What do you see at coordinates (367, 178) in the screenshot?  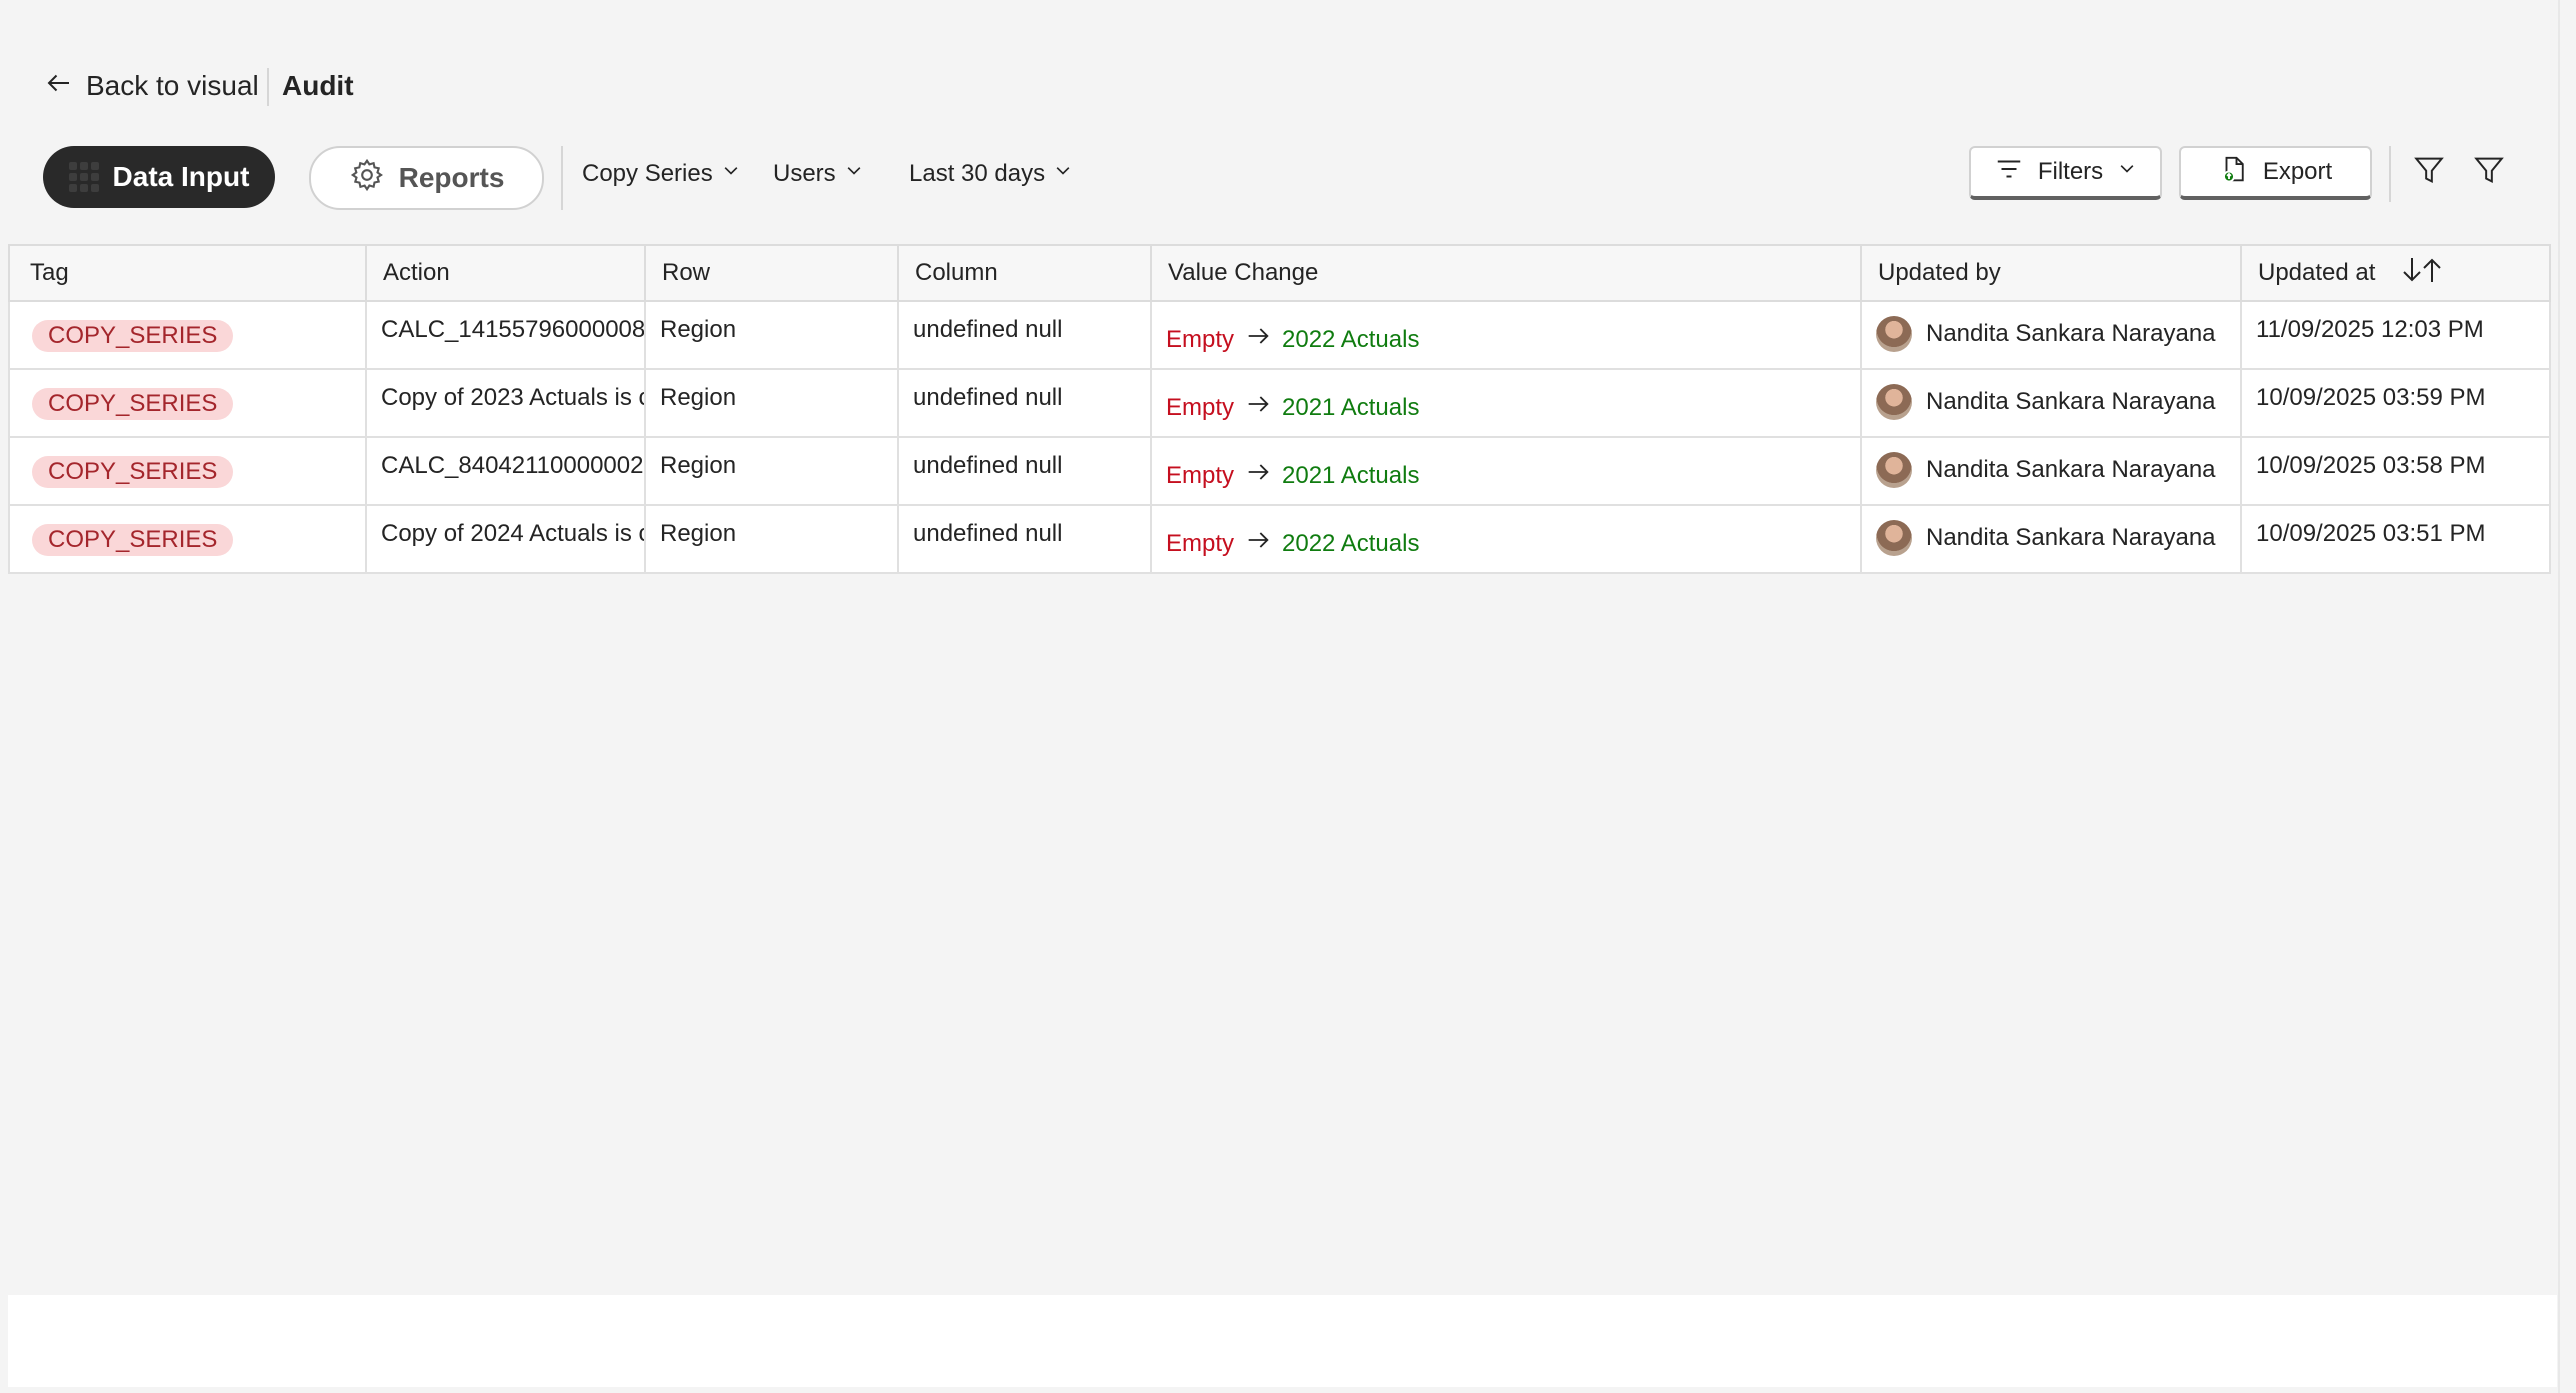 I see `gear-icon` at bounding box center [367, 178].